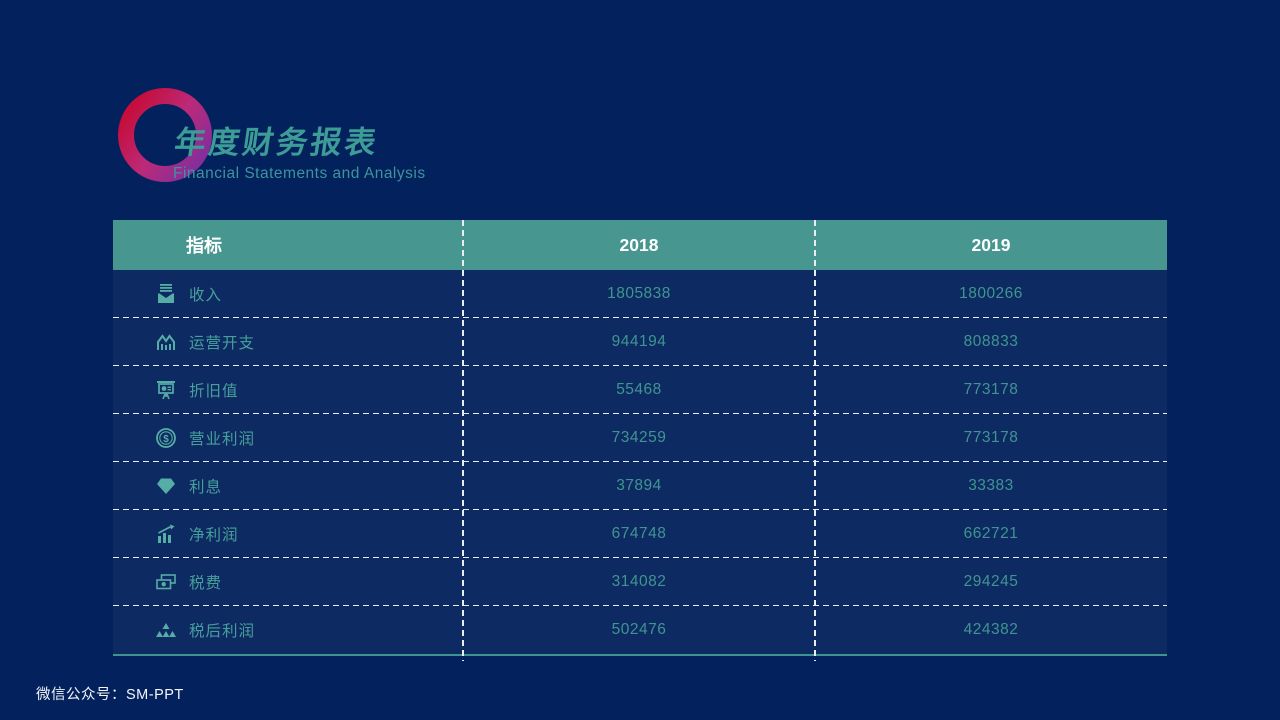 The height and width of the screenshot is (720, 1280). I want to click on mountain-chart-icon, so click(166, 342).